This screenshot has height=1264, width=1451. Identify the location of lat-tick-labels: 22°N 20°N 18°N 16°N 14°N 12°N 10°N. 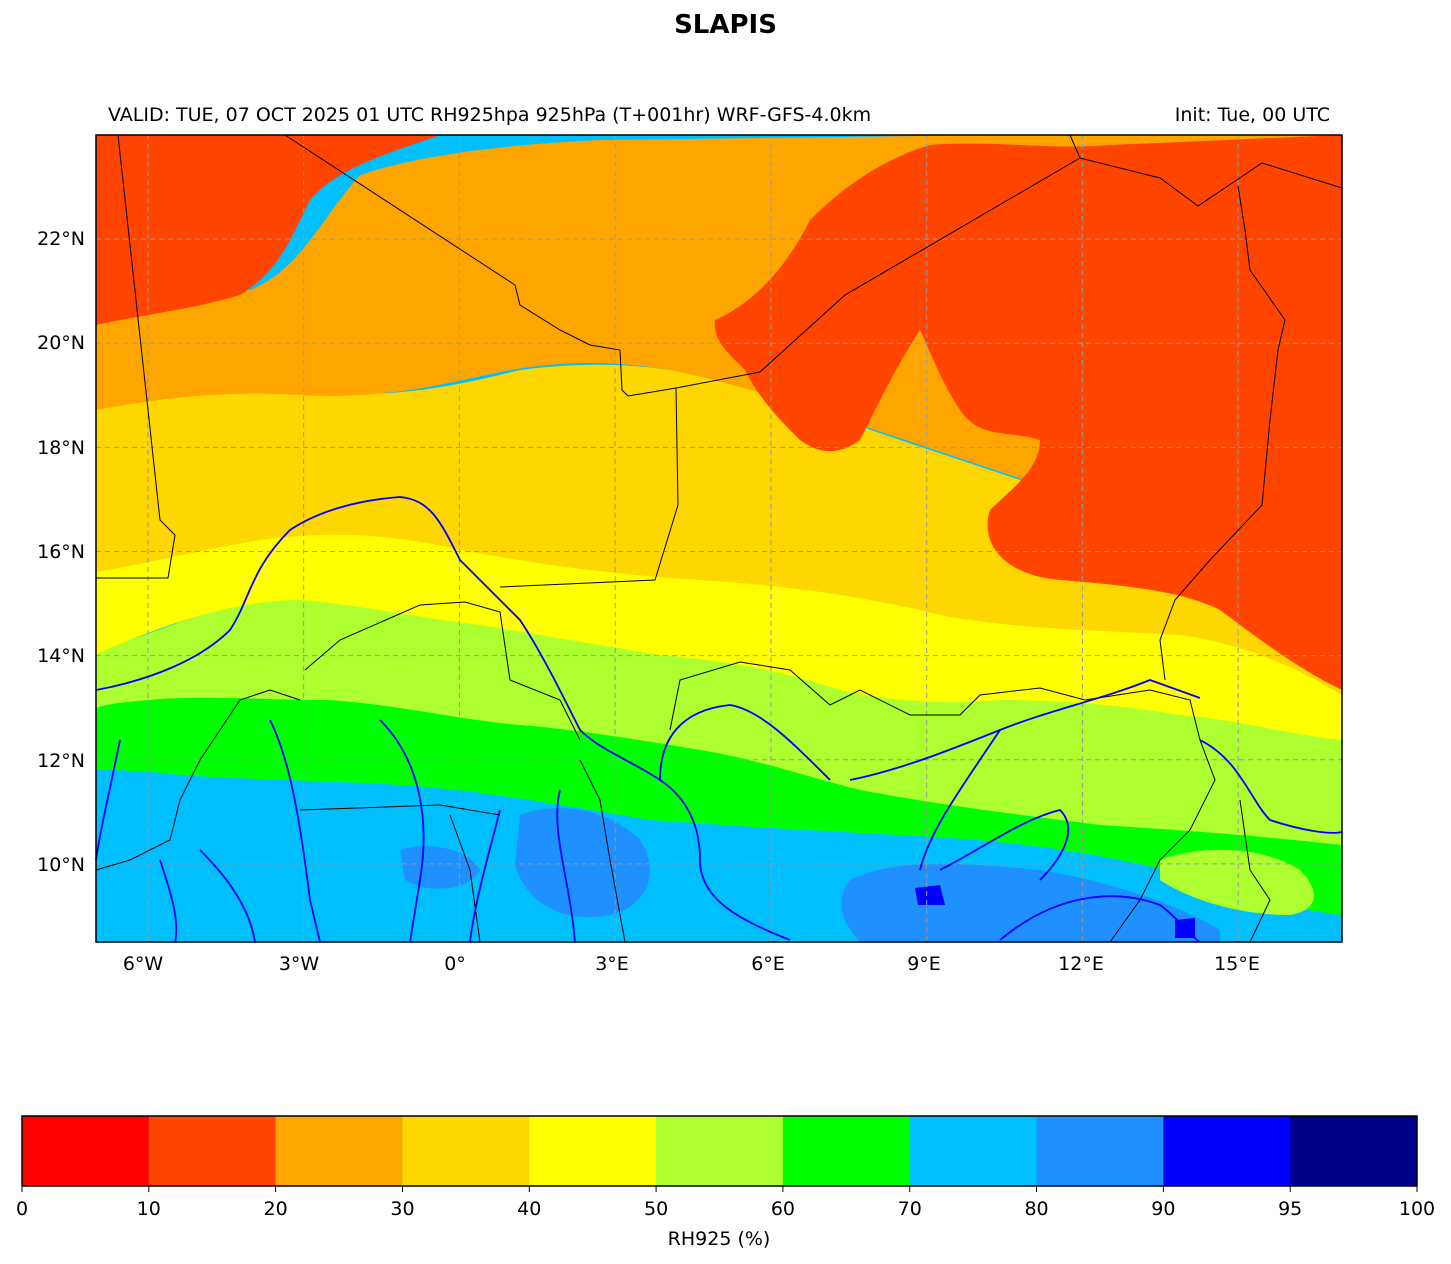
(61, 552).